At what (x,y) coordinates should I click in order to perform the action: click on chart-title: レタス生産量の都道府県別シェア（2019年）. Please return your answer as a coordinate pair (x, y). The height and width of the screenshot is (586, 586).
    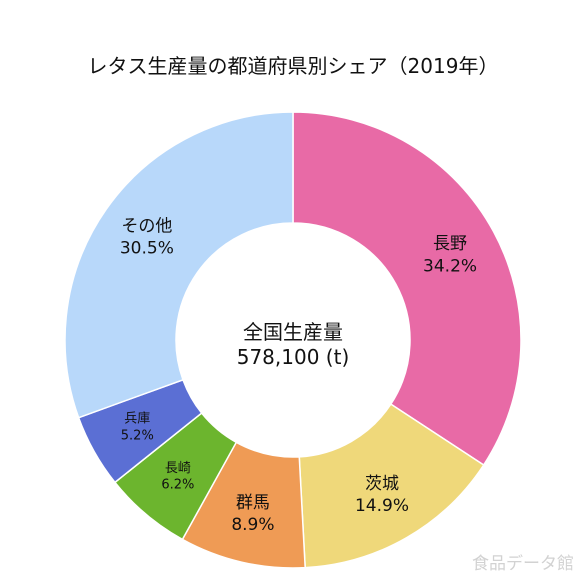
    Looking at the image, I should click on (293, 66).